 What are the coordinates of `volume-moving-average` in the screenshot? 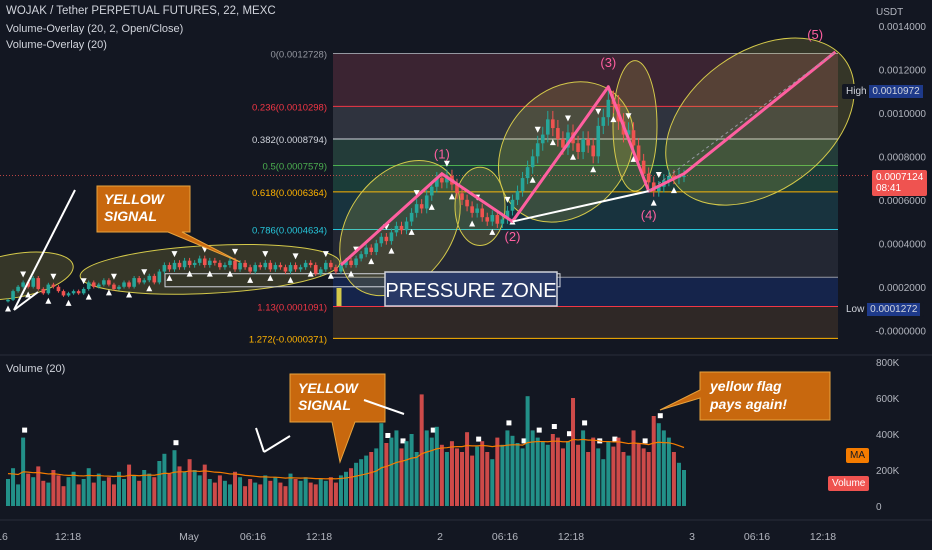 It's located at (346, 459).